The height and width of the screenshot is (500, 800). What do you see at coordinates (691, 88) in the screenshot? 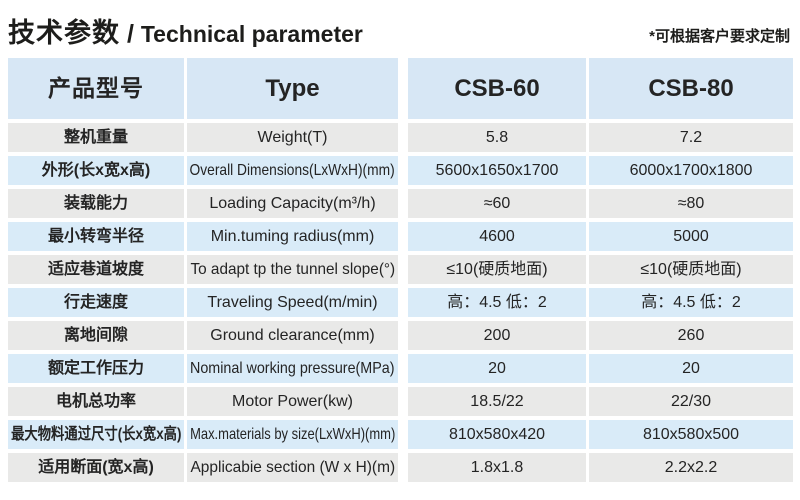
I see `column-header-csb80: CSB-80` at bounding box center [691, 88].